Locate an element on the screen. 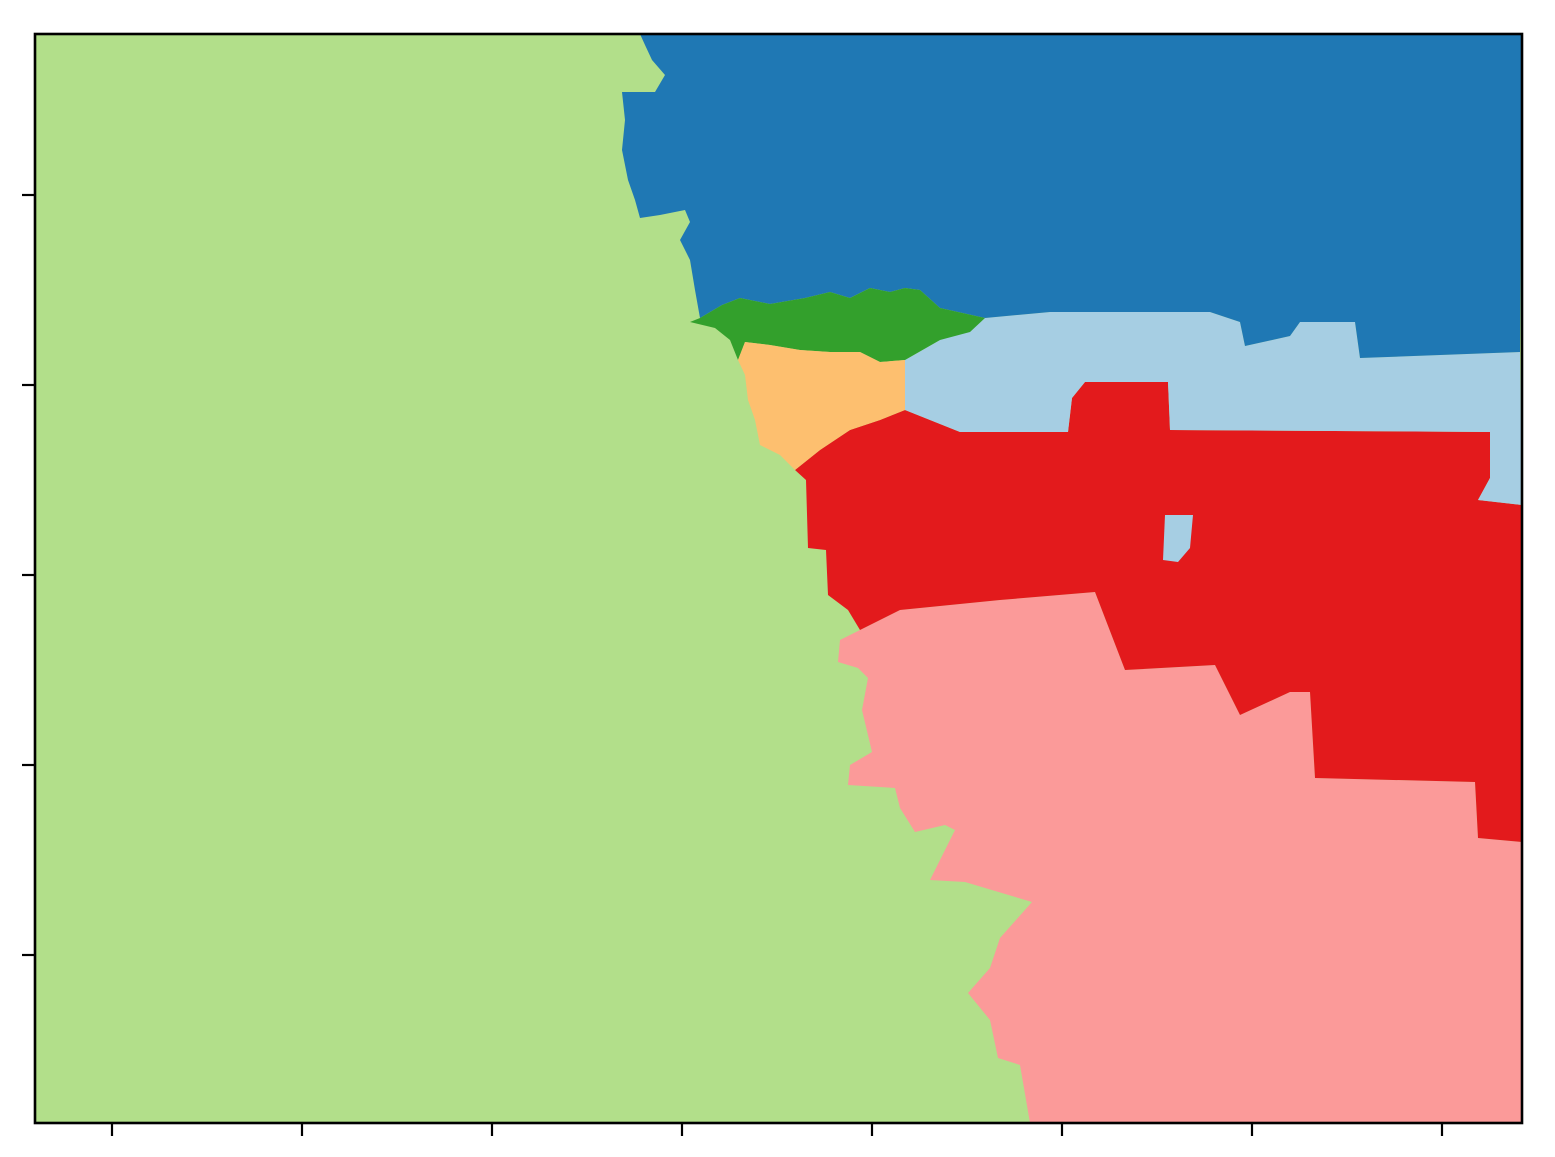 The width and height of the screenshot is (1555, 1157). region-east-central is located at coordinates (1213, 408).